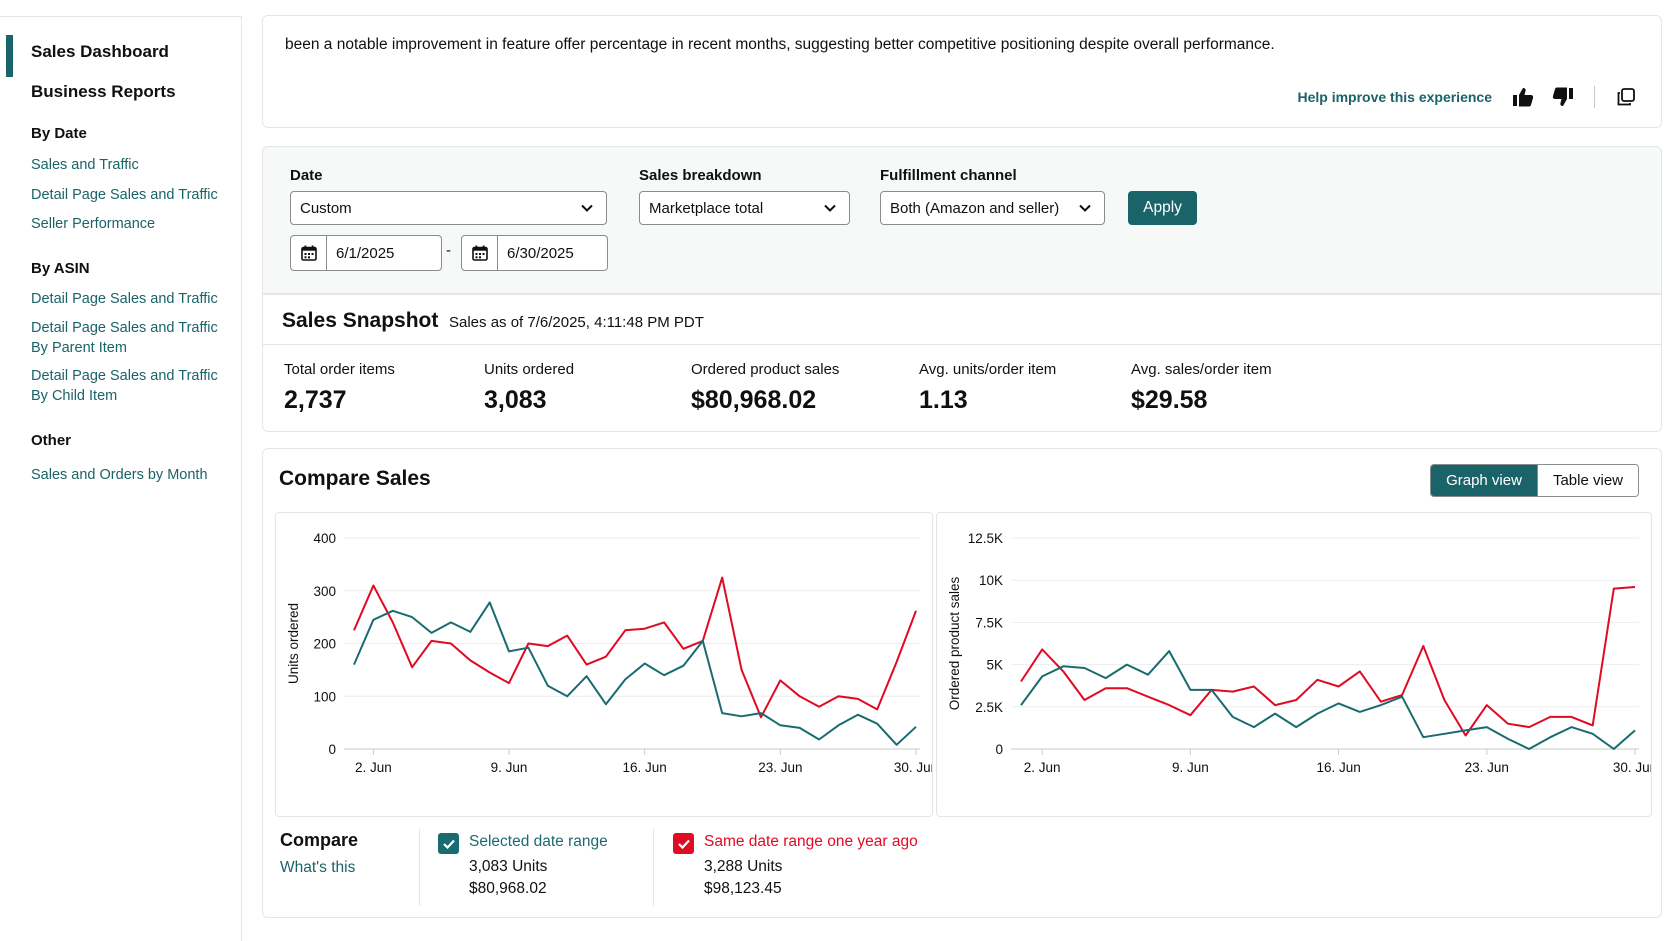 The width and height of the screenshot is (1672, 941). I want to click on y-axis-label: Ordered product sales, so click(954, 643).